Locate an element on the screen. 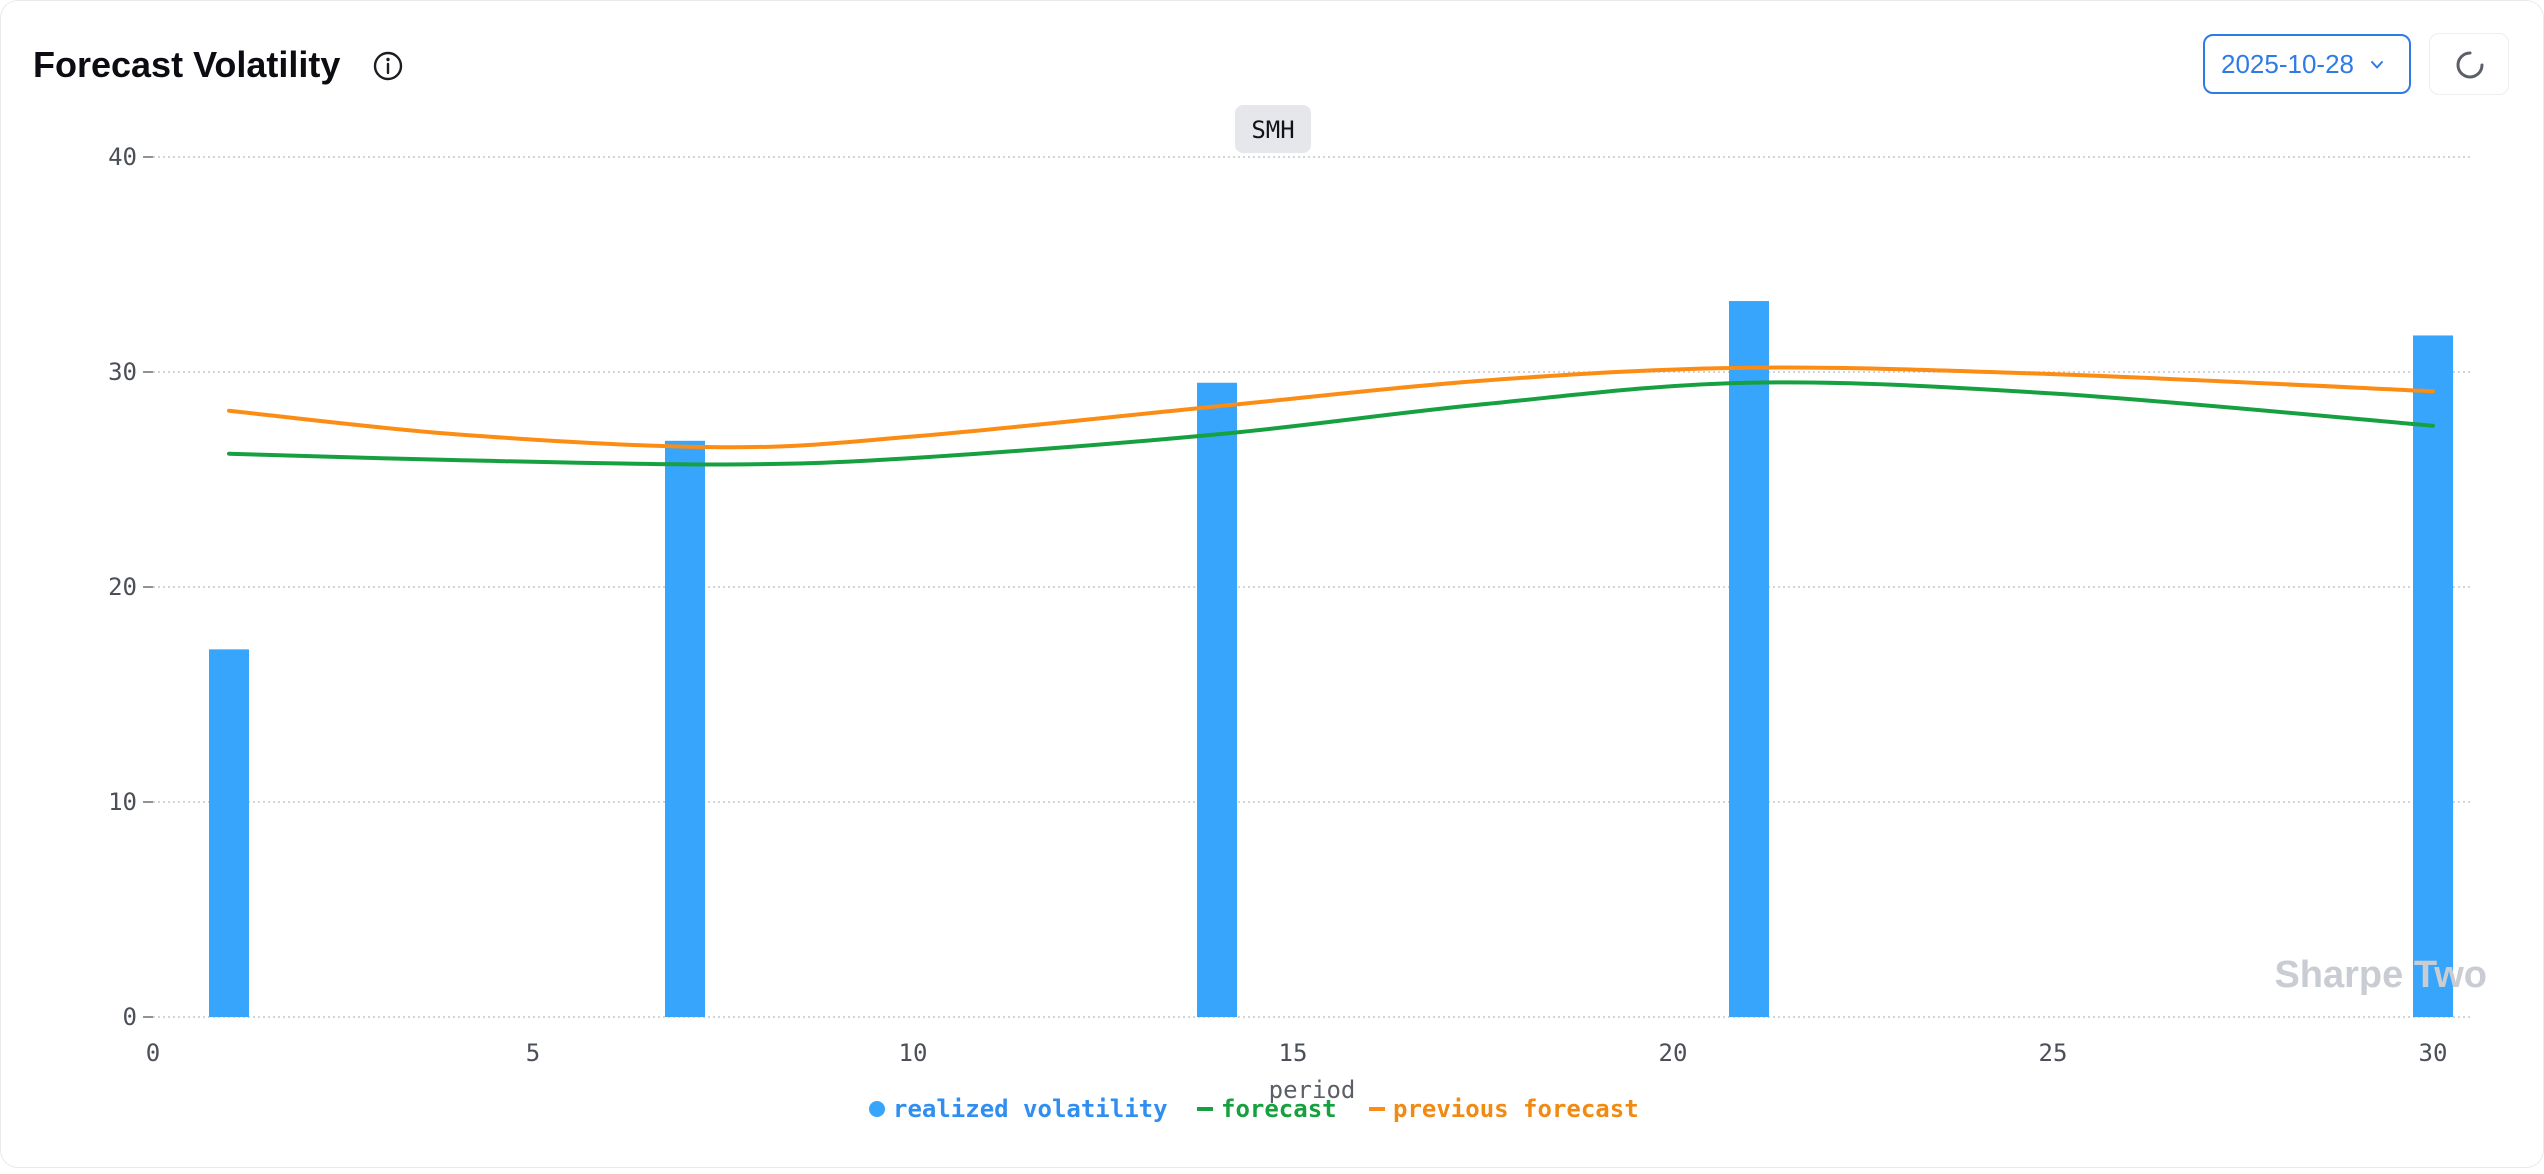 This screenshot has height=1174, width=2544. line-forecast is located at coordinates (1331, 423).